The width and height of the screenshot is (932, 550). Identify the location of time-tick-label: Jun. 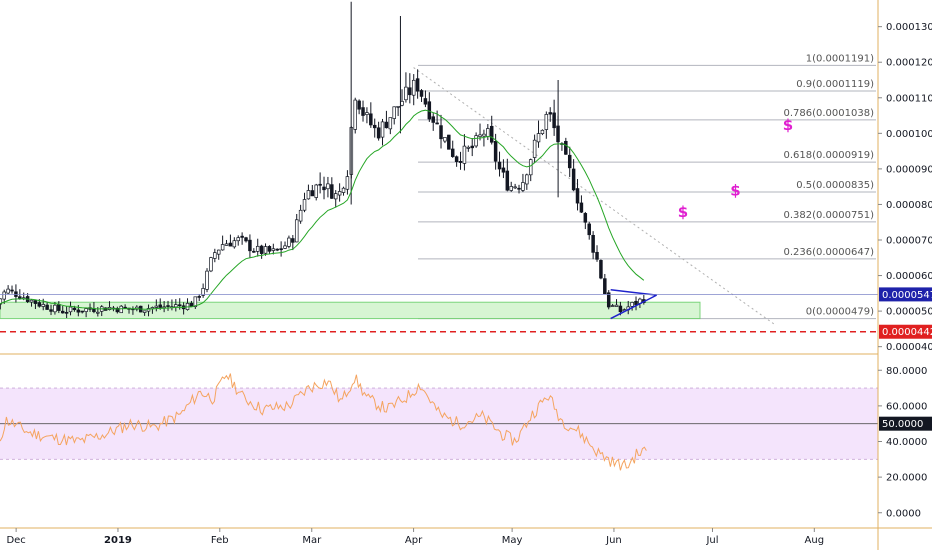
(613, 540).